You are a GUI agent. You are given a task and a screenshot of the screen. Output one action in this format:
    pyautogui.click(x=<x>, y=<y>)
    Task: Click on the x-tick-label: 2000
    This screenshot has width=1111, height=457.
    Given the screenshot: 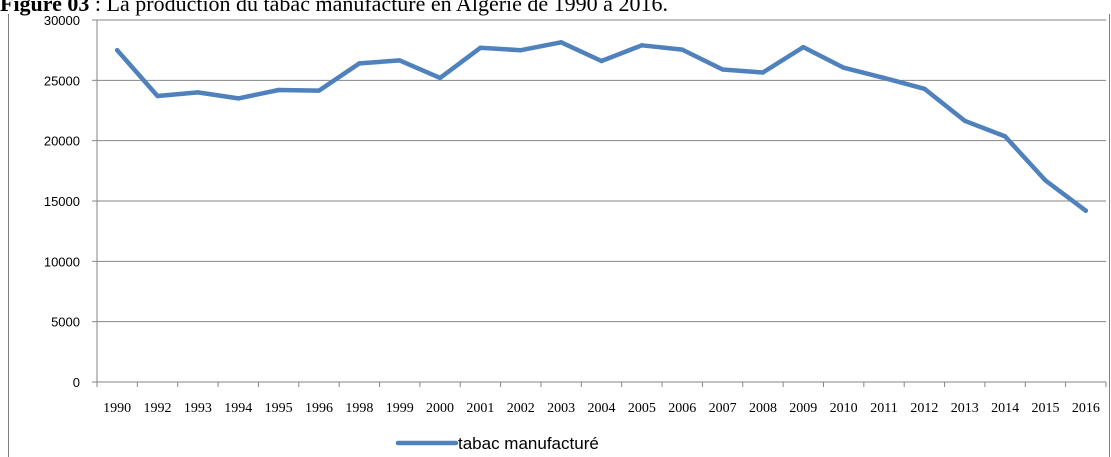 What is the action you would take?
    pyautogui.click(x=440, y=408)
    